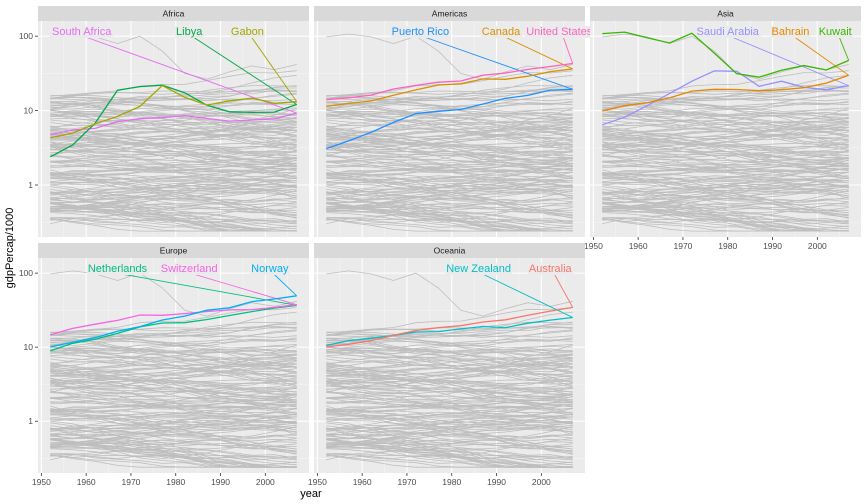  I want to click on series-label: Gabon, so click(247, 32).